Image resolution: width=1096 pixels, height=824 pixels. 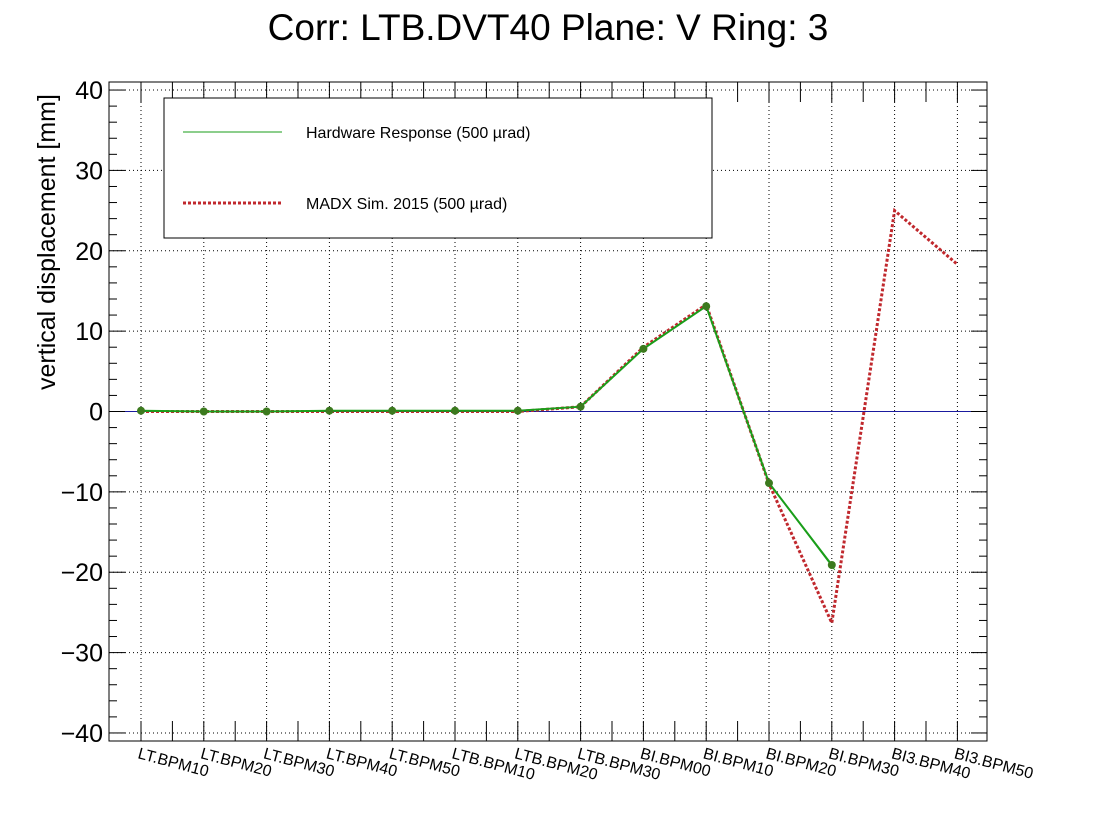 What do you see at coordinates (96, 413) in the screenshot?
I see `y-tick-label: 0` at bounding box center [96, 413].